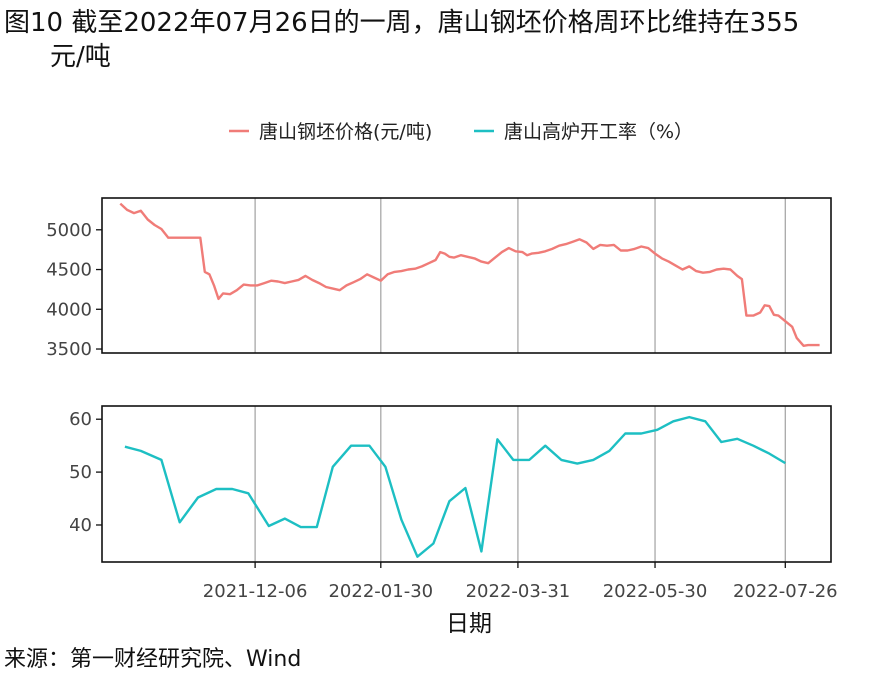 The image size is (885, 688). Describe the element at coordinates (518, 591) in the screenshot. I see `x-tick-label: 2022-03-31` at that location.